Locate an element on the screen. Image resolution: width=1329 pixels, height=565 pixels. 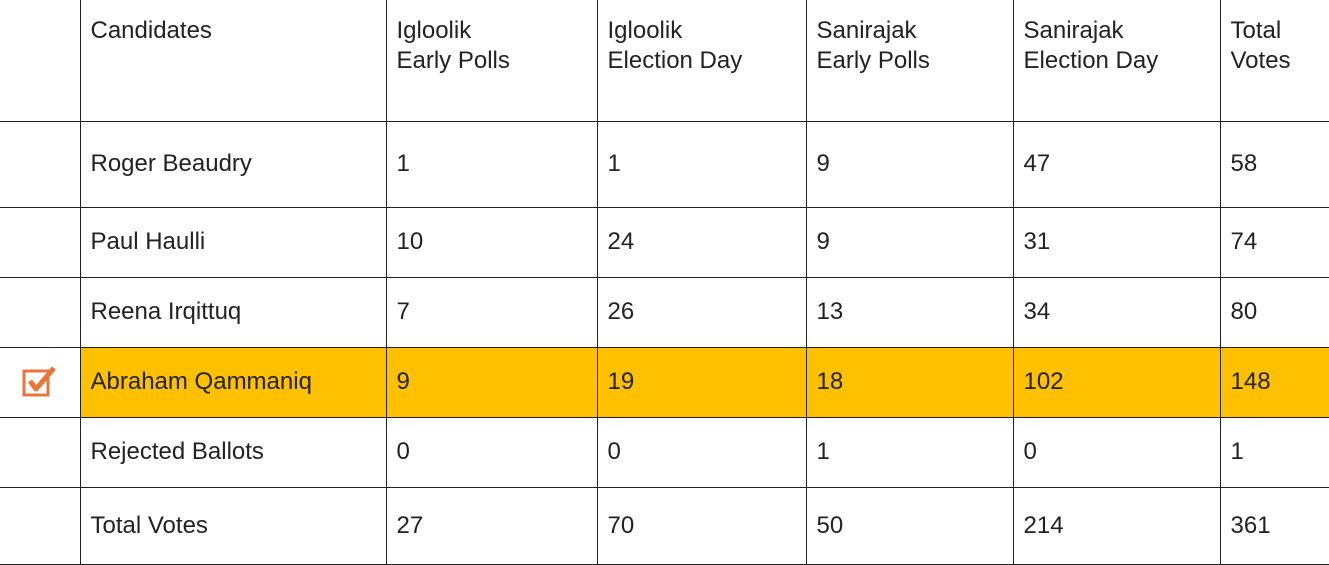
table-row: Rejected Ballots 0 0 1 0 1 is located at coordinates (664, 452).